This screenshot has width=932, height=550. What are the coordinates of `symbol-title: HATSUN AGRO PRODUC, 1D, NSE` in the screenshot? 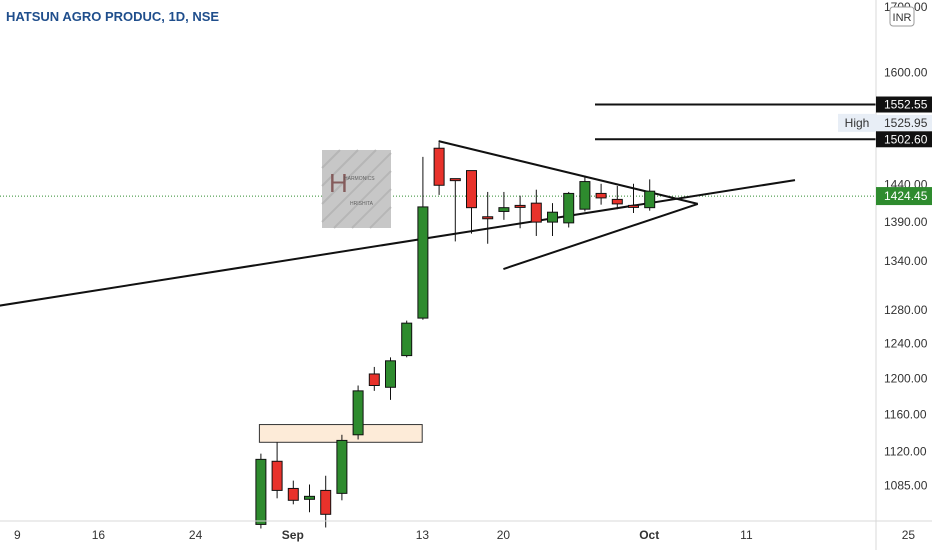 It's located at (112, 16).